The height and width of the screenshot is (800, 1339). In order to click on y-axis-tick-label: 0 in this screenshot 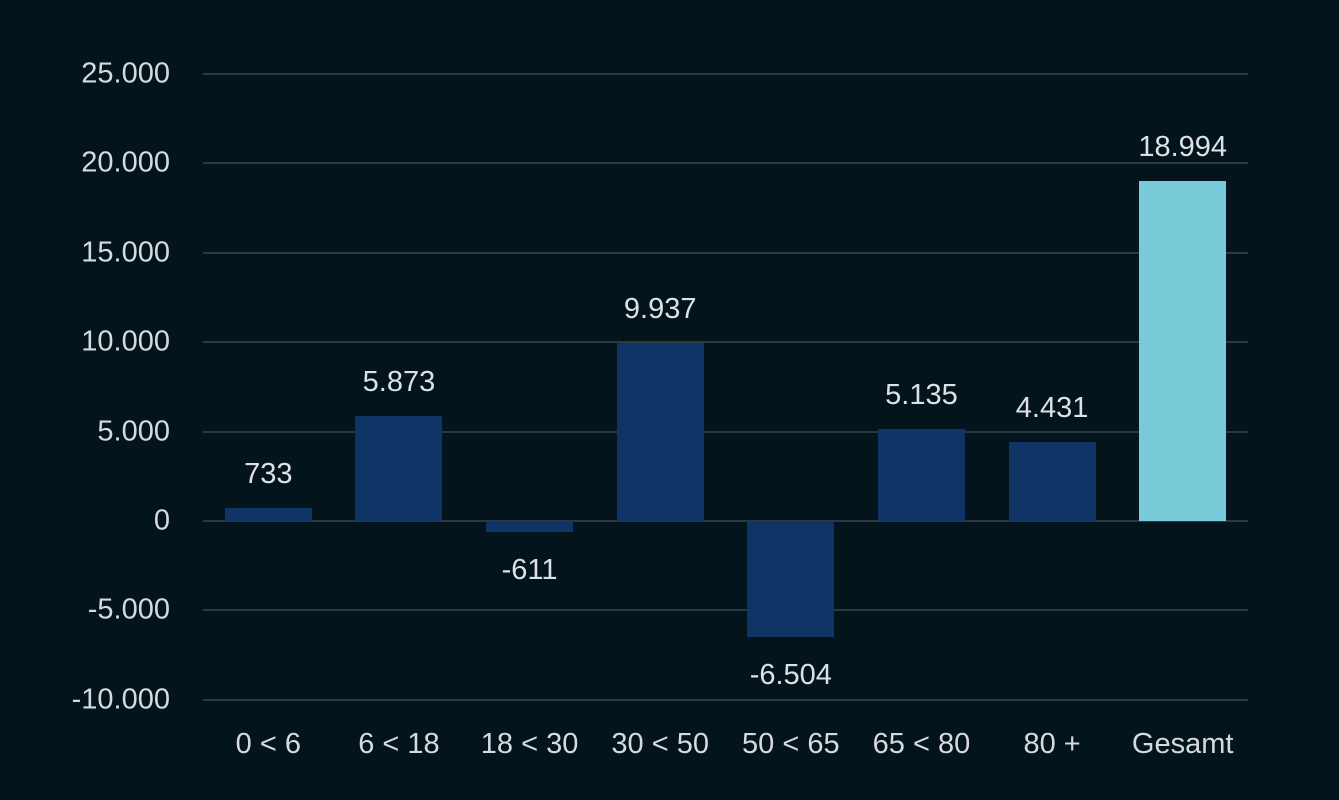, I will do `click(161, 520)`.